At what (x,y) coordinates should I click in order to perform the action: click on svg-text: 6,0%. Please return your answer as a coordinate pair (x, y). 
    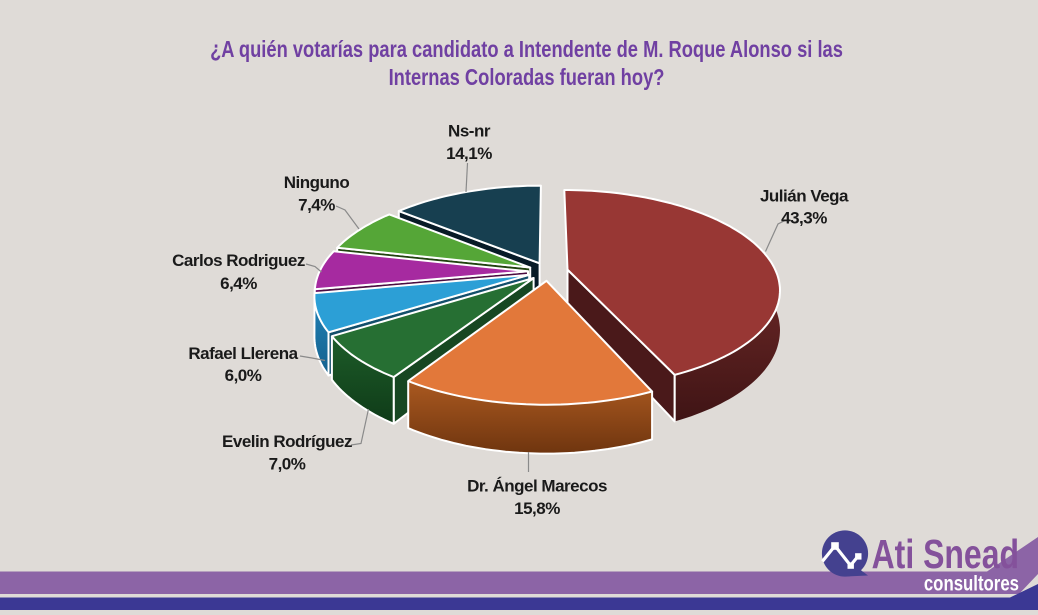
    Looking at the image, I should click on (243, 375).